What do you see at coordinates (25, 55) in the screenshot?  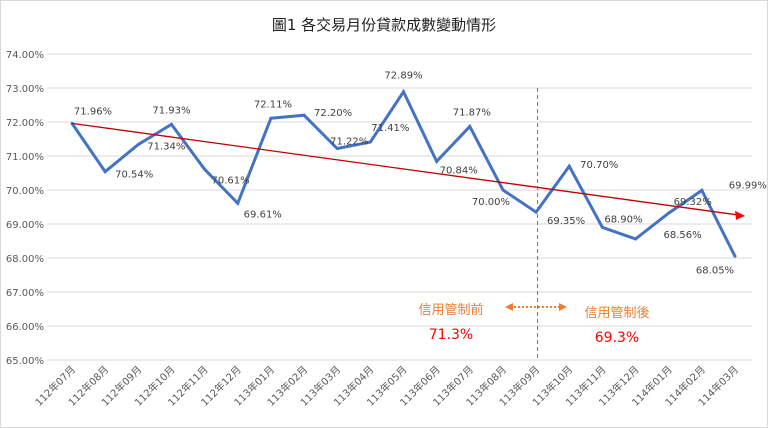 I see `y-tick-label: 74.00%` at bounding box center [25, 55].